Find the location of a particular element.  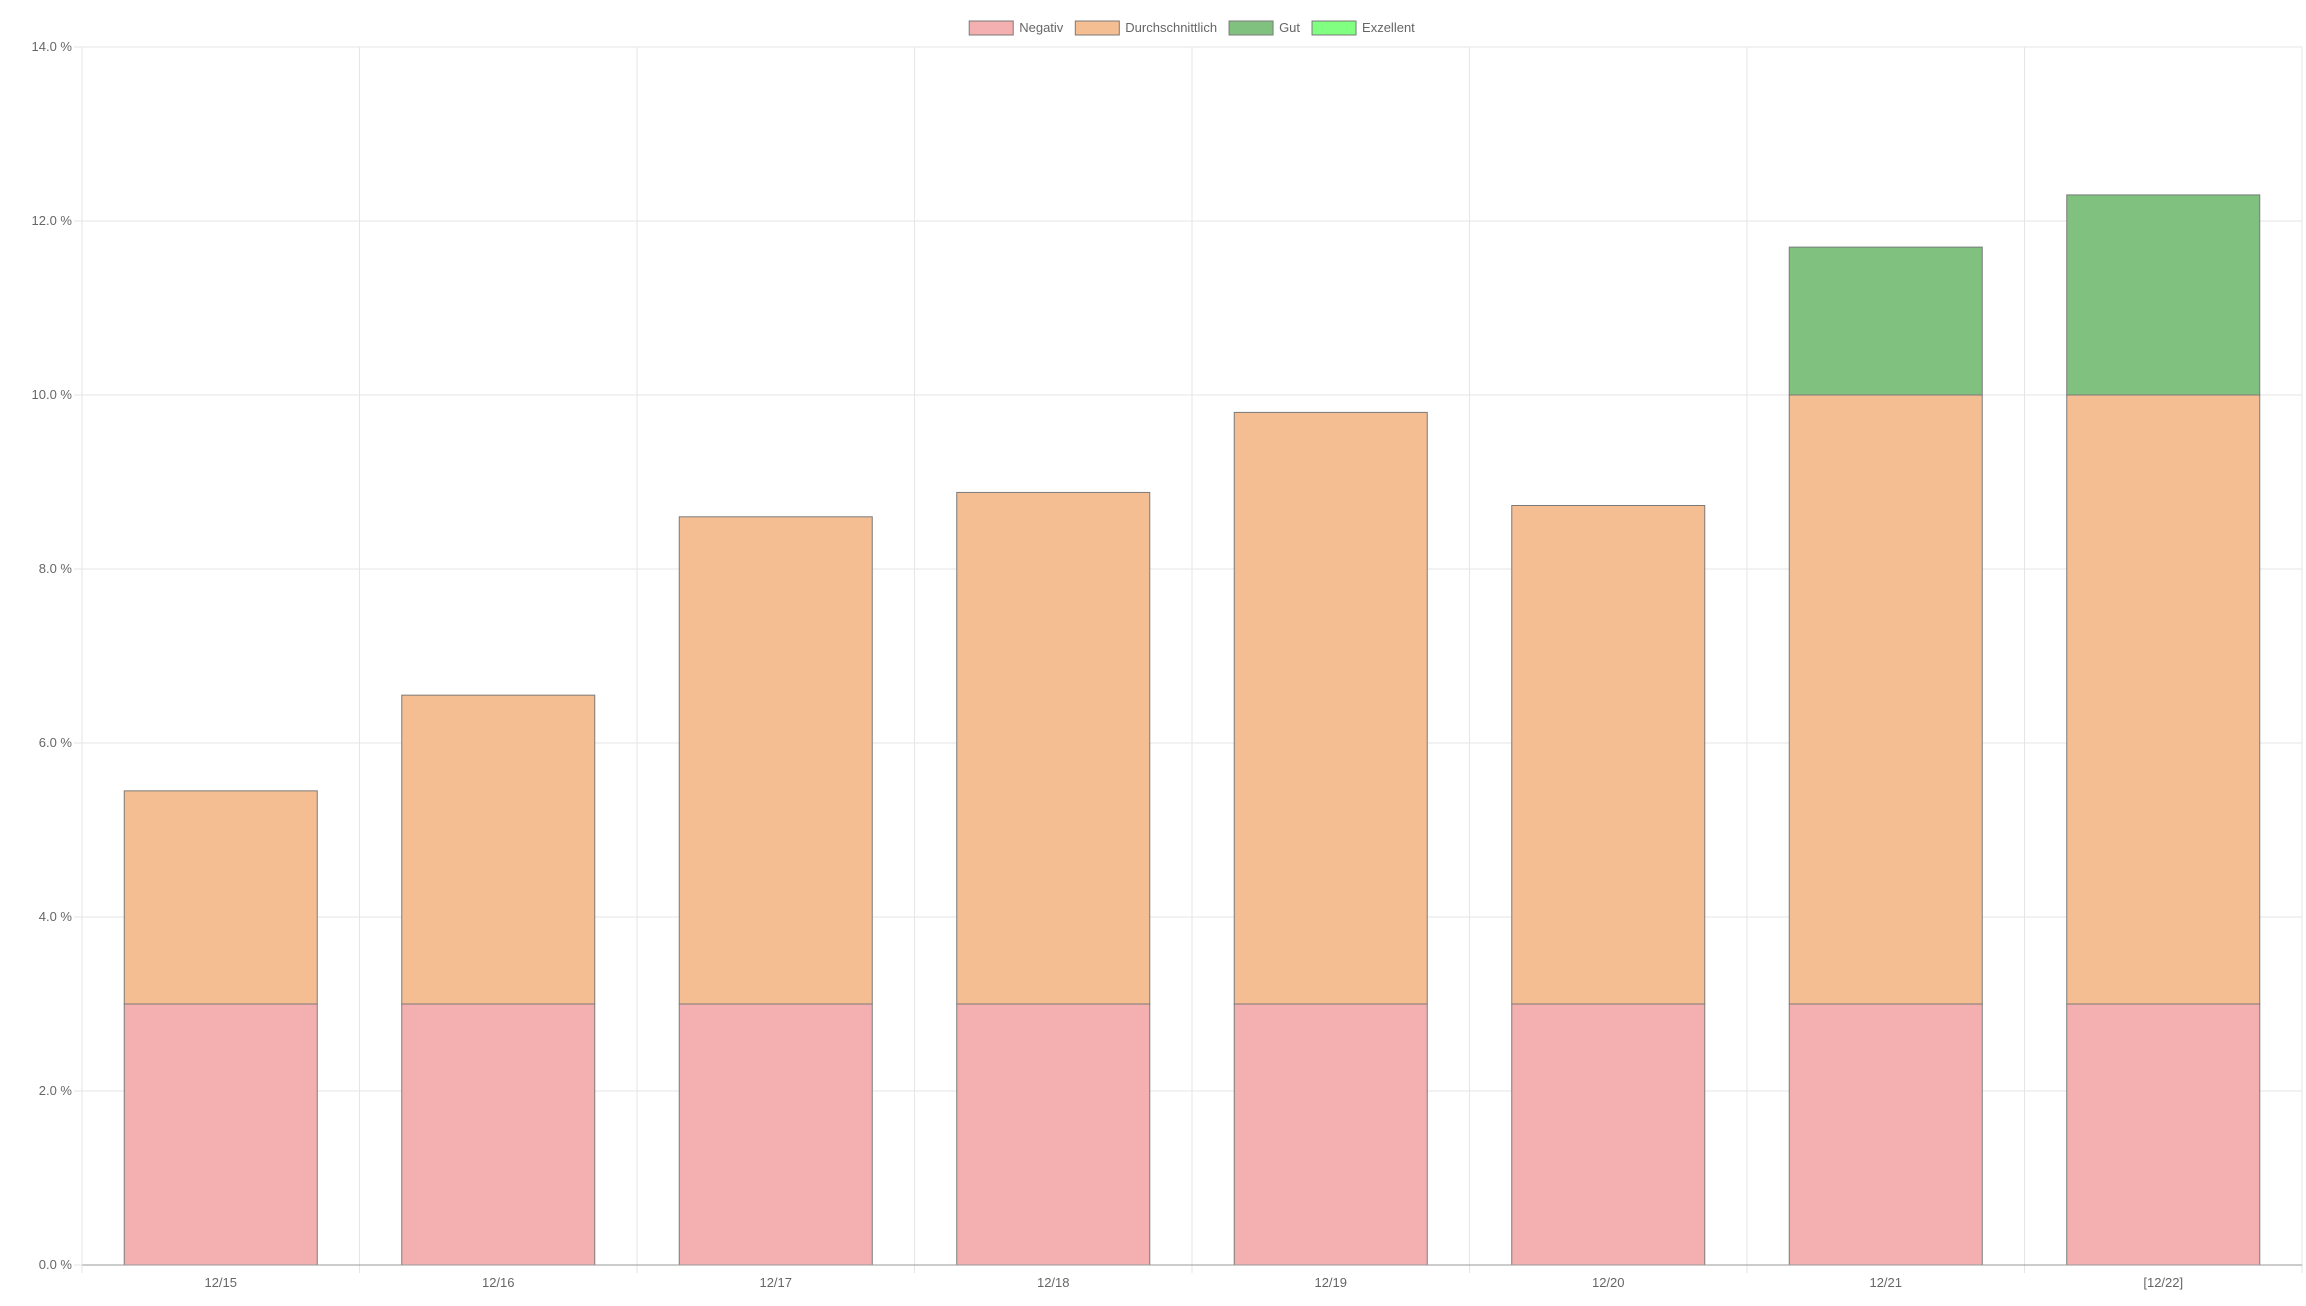

legend-label-negativ: Negativ is located at coordinates (1041, 27).